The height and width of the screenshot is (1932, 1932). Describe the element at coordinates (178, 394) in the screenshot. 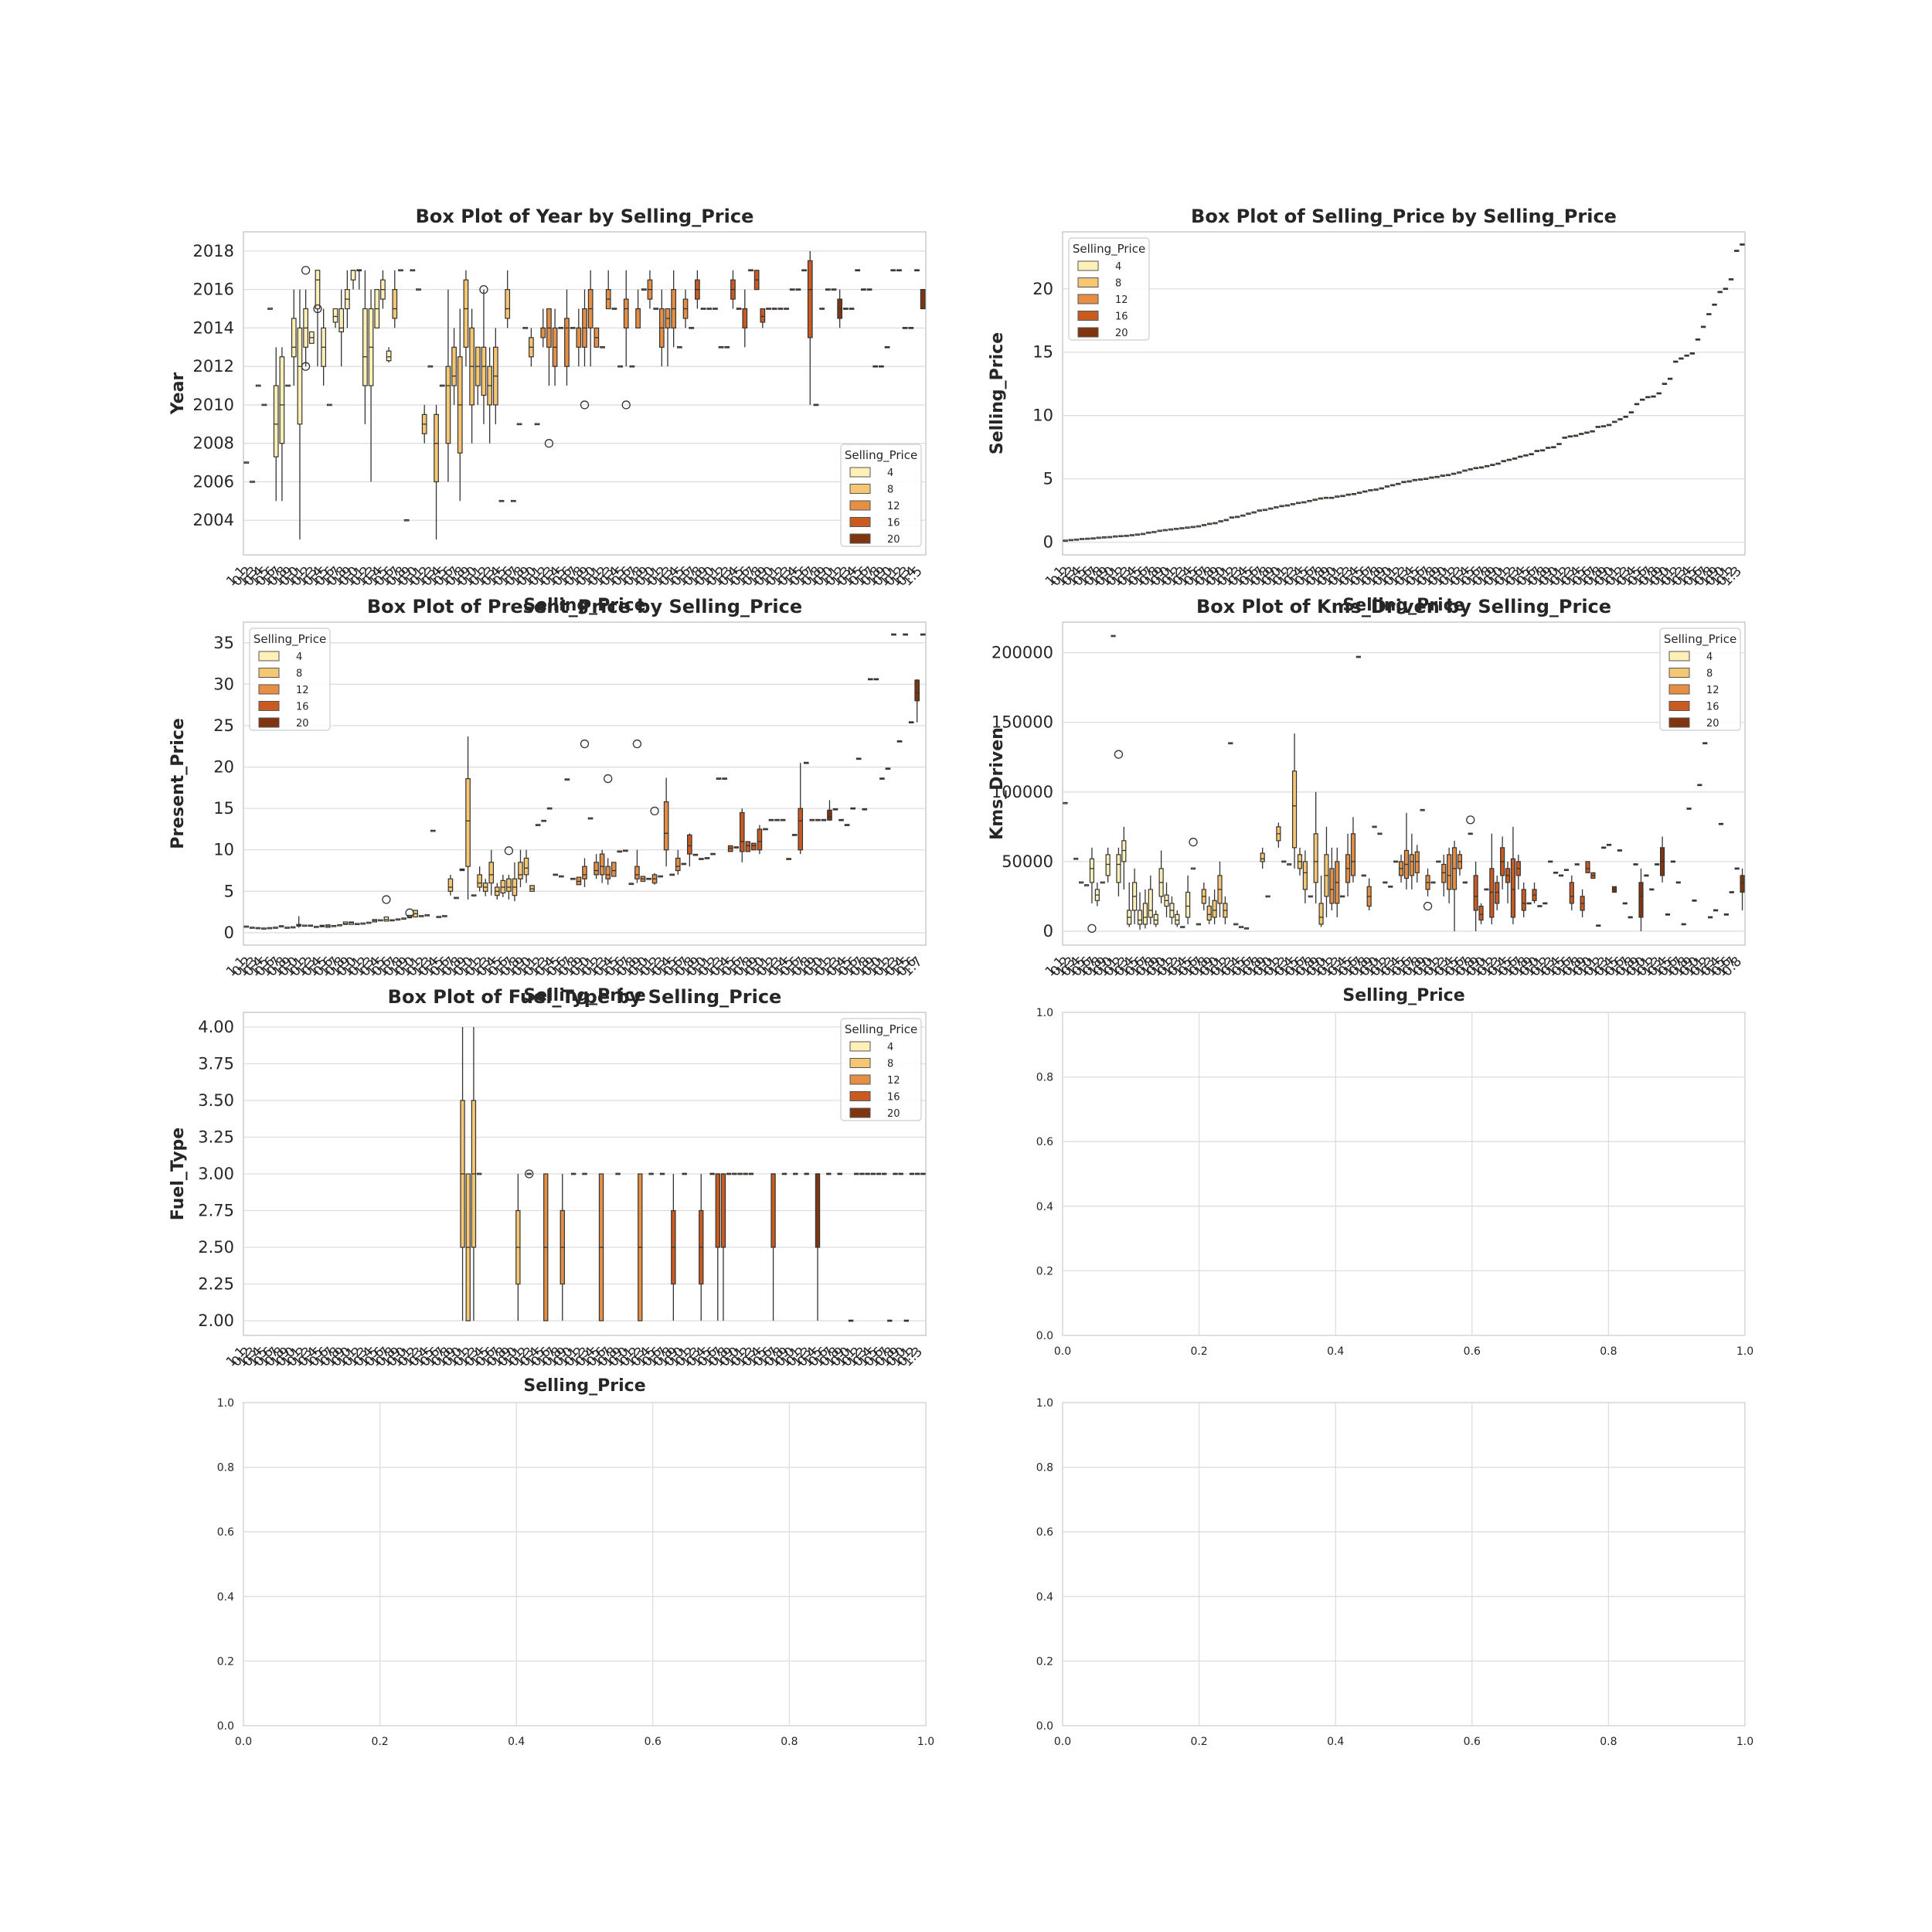

I see `y-axis-label: Year` at that location.